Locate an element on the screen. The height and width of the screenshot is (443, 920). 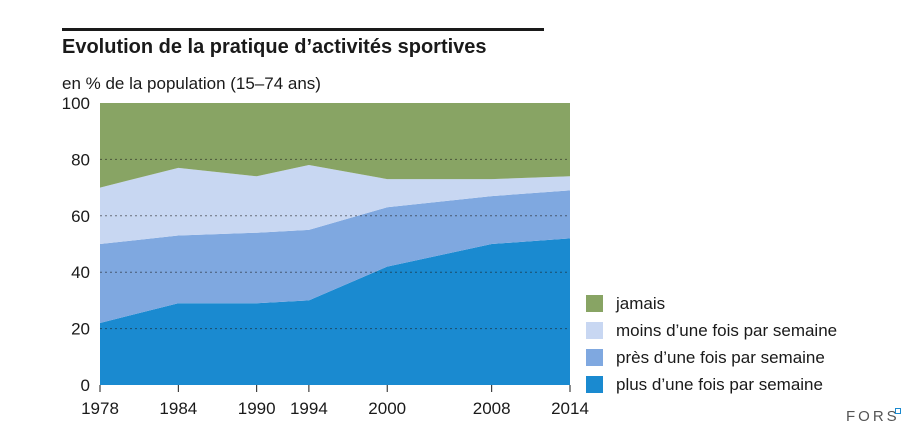
y-axis-ticks: 0 20 40 60 80 100 is located at coordinates (76, 244).